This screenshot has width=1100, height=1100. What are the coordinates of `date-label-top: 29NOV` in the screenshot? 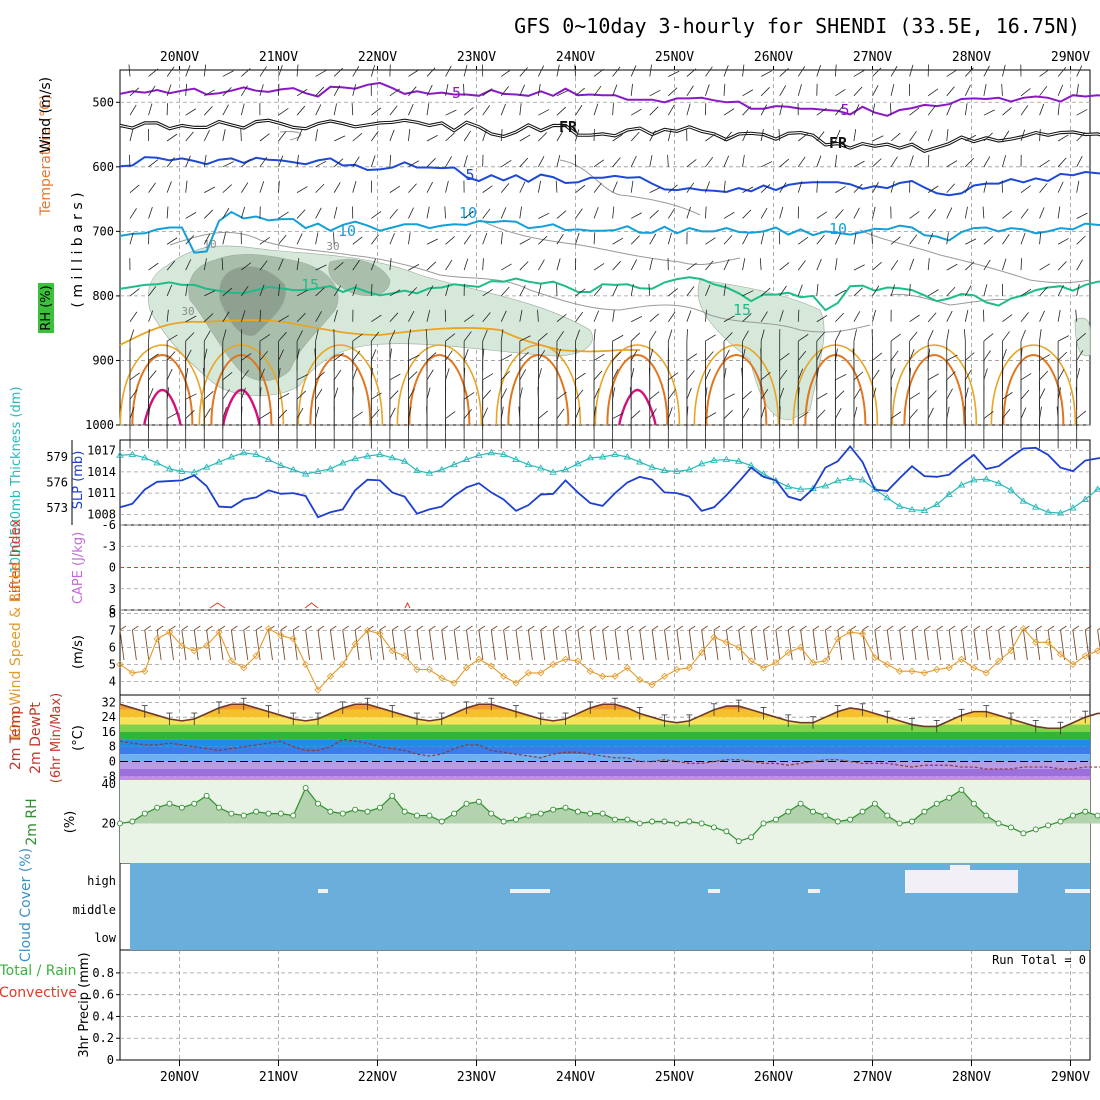 It's located at (1070, 57).